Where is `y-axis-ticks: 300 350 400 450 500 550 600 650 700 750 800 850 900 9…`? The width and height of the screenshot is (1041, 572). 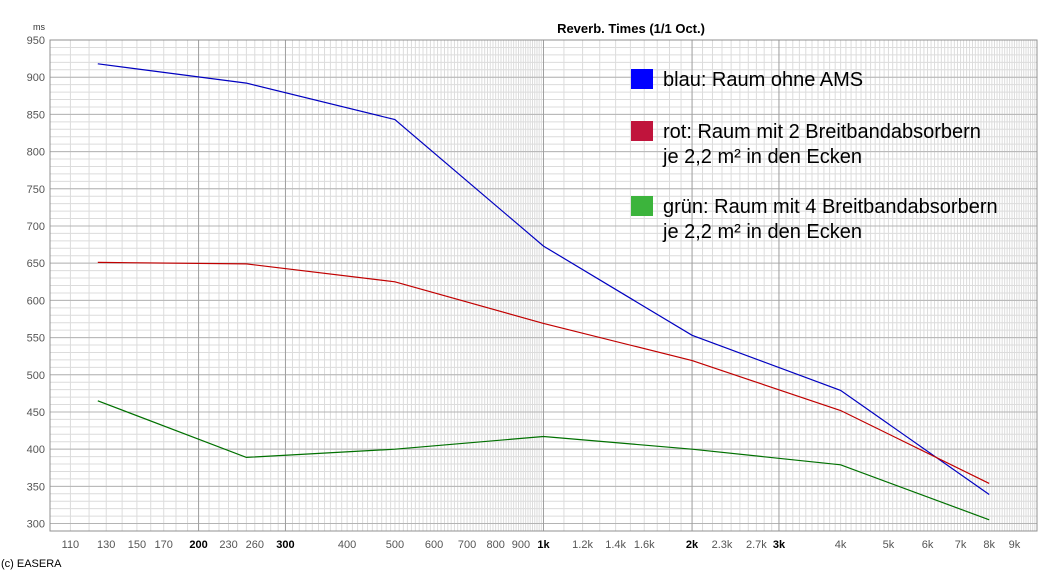 y-axis-ticks: 300 350 400 450 500 550 600 650 700 750 800 850 900 9… is located at coordinates (36, 283).